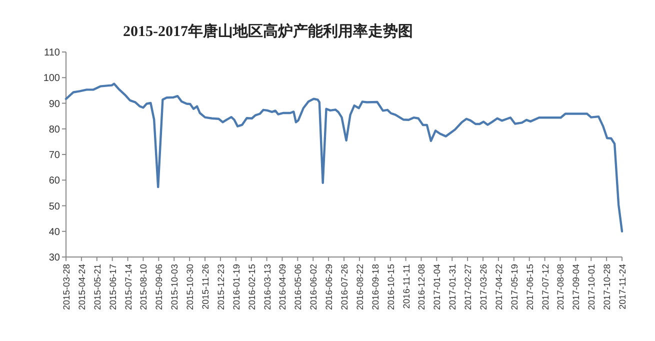 The image size is (655, 341). I want to click on x-tick-label: 2016-06-29, so click(329, 287).